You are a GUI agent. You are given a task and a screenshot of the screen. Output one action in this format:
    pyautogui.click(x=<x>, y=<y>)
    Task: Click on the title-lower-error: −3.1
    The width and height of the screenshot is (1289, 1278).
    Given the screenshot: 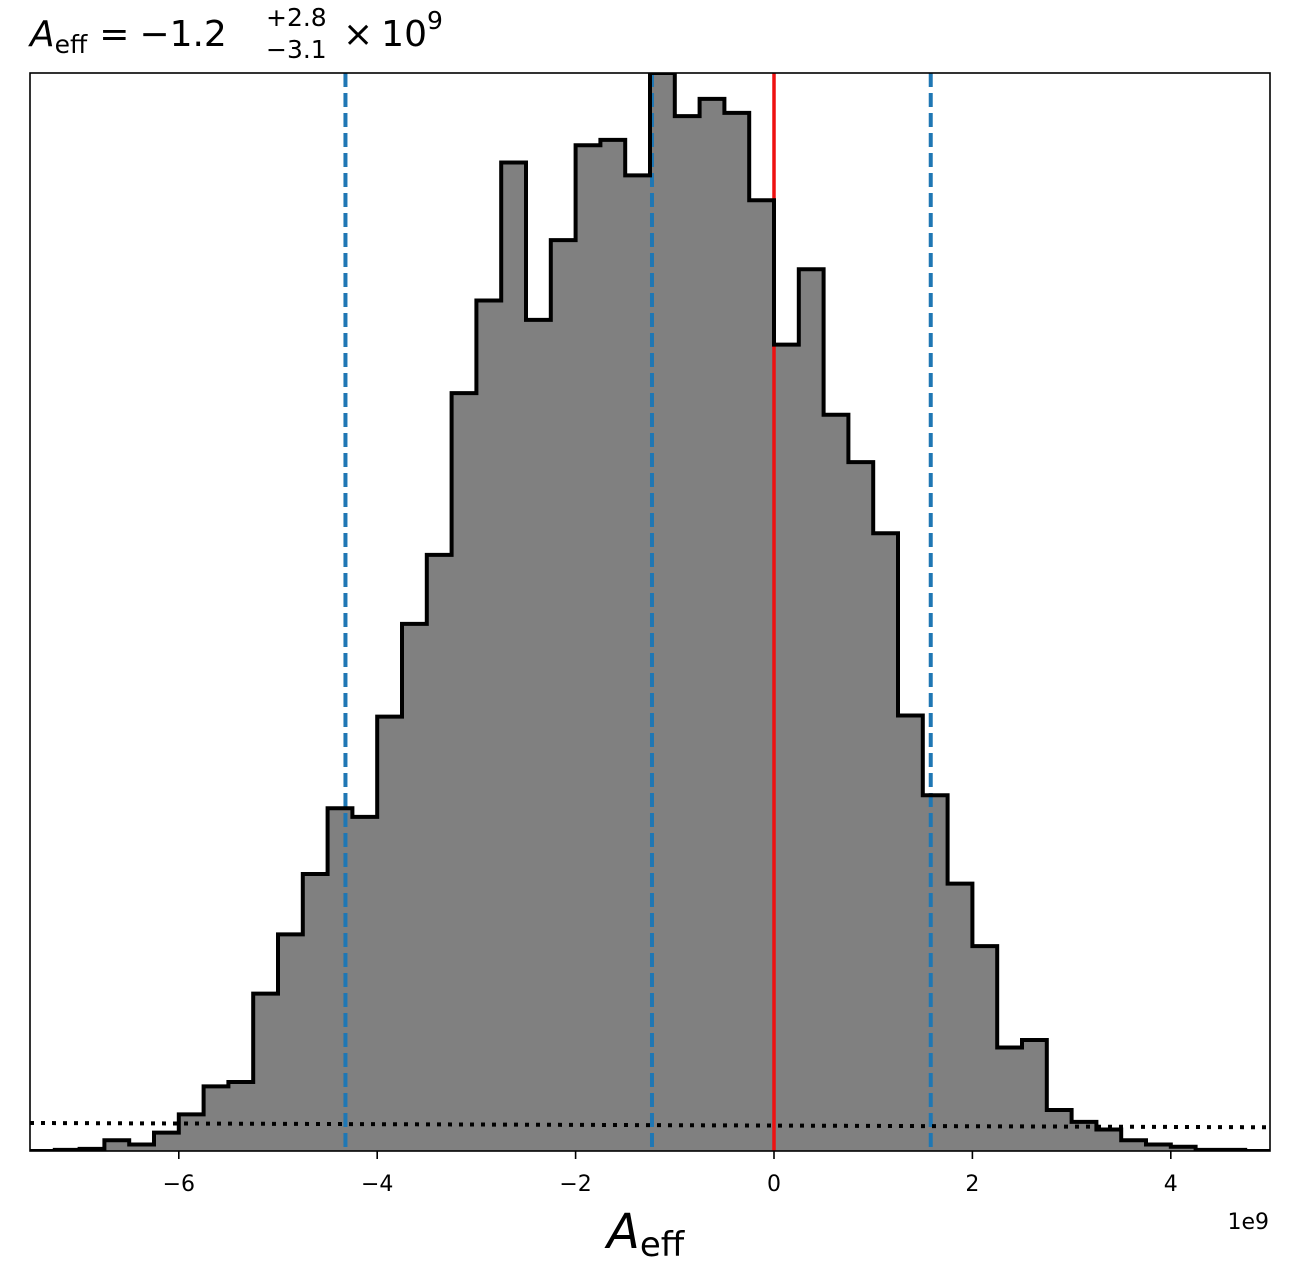 What is the action you would take?
    pyautogui.click(x=296, y=49)
    